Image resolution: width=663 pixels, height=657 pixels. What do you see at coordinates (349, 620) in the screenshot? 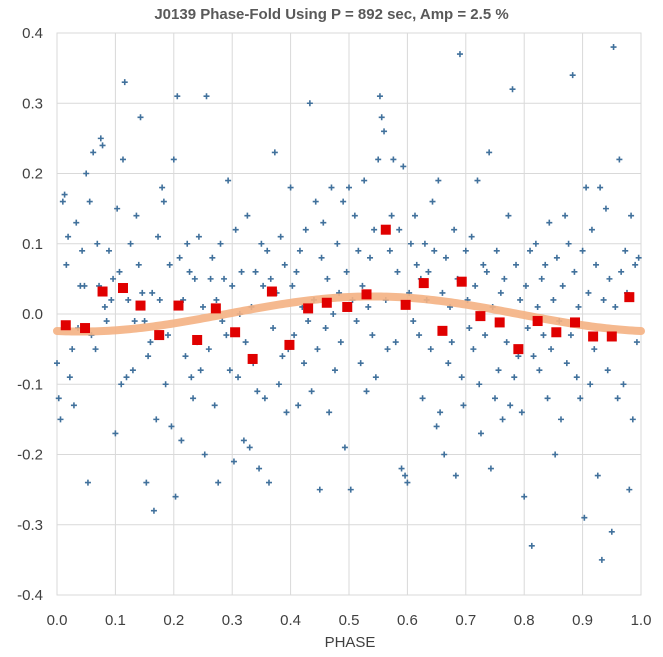
I see `x-tick-label: 0.5` at bounding box center [349, 620].